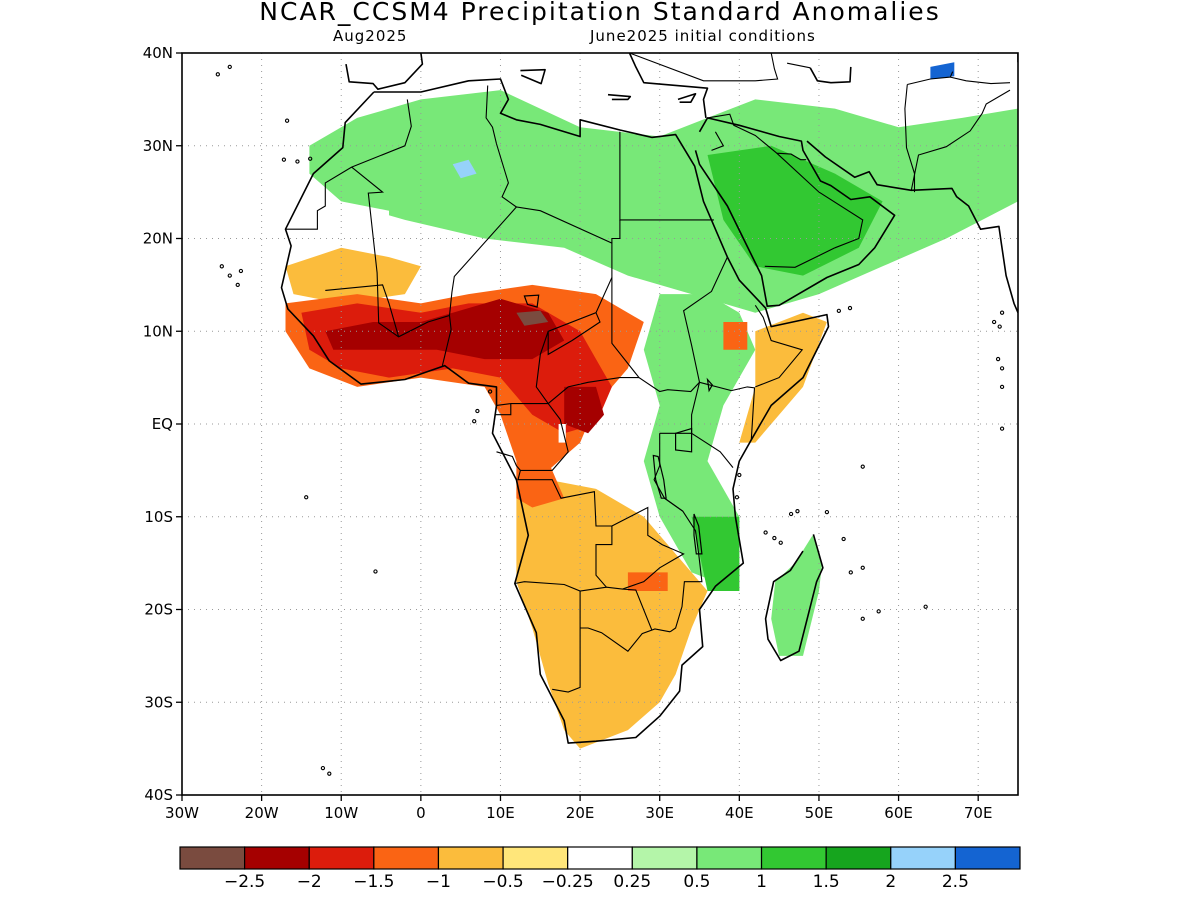 The width and height of the screenshot is (1200, 900). Describe the element at coordinates (942, 70) in the screenshot. I see `anomaly-region-iran-blue` at that location.